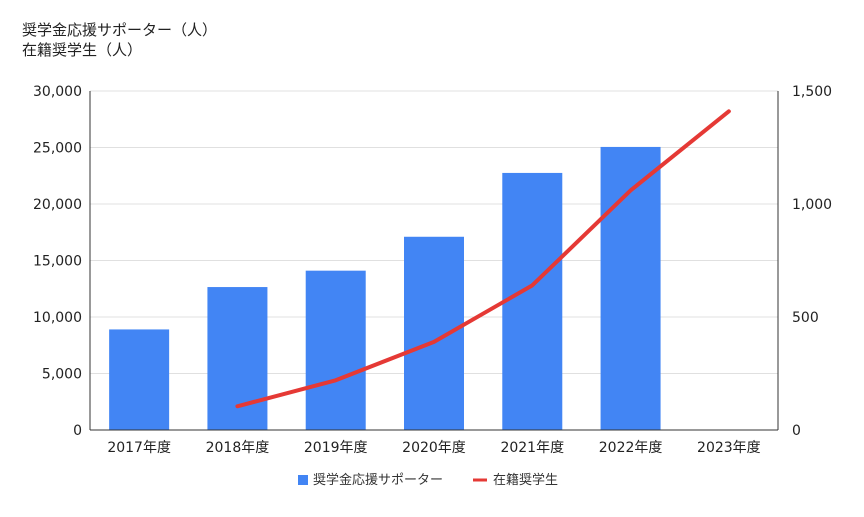  What do you see at coordinates (378, 480) in the screenshot?
I see `legend-label-bar: 奨学金応援サポーター` at bounding box center [378, 480].